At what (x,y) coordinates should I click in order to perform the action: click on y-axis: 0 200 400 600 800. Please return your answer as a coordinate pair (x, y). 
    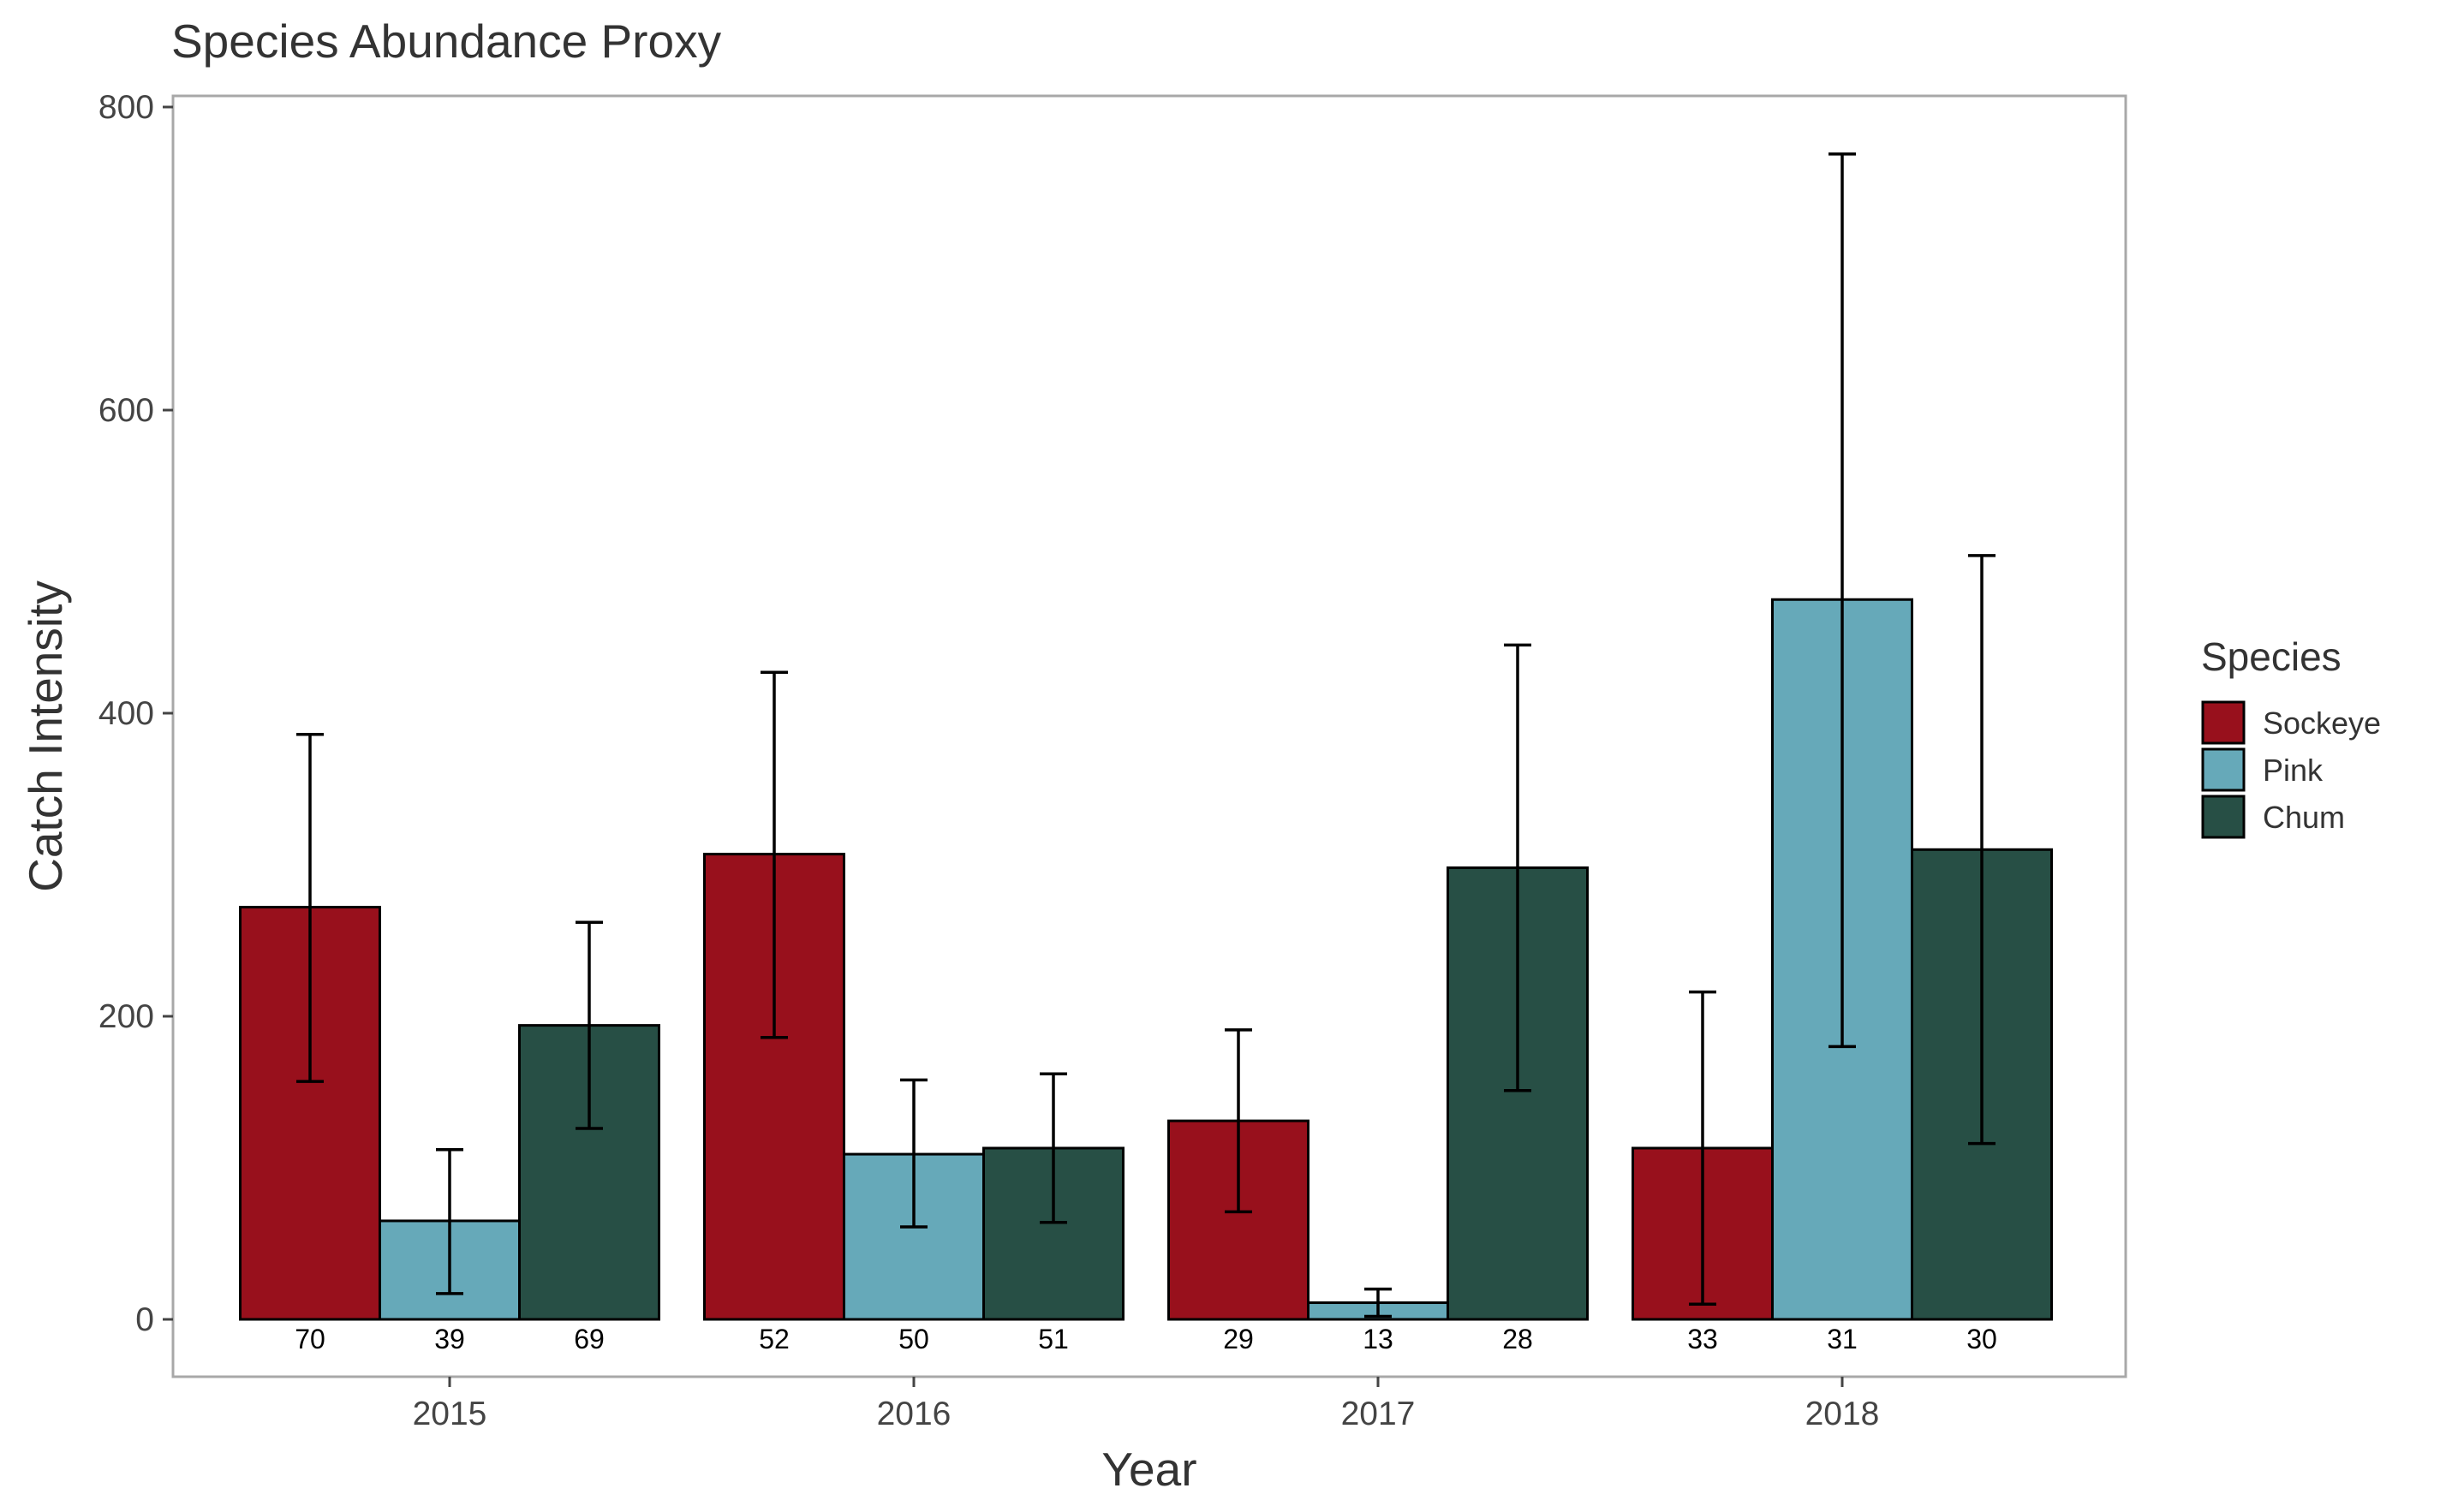
    Looking at the image, I should click on (135, 713).